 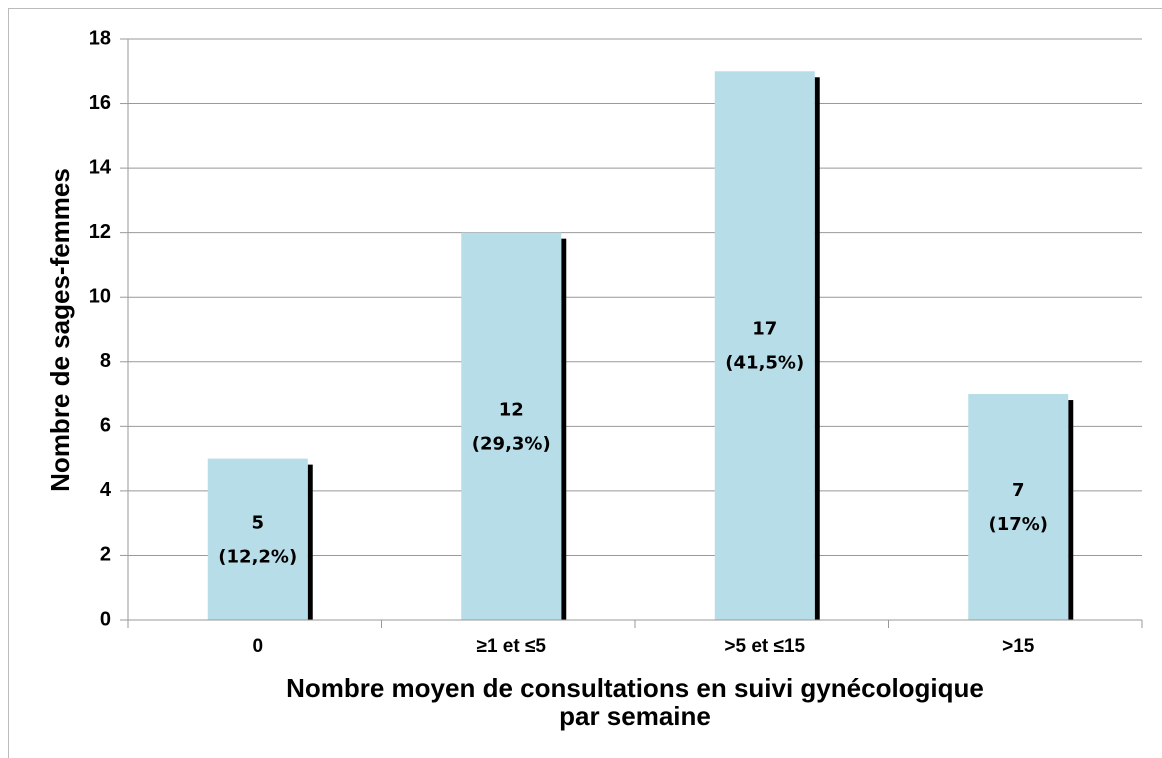 What do you see at coordinates (60, 330) in the screenshot?
I see `y-axis-title: Nombre de sages-femmes` at bounding box center [60, 330].